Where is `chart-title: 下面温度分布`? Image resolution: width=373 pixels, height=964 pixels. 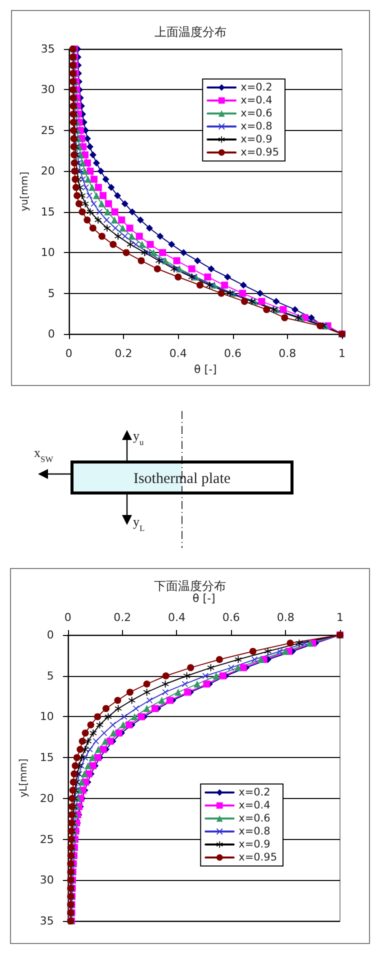 chart-title: 下面温度分布 is located at coordinates (190, 586).